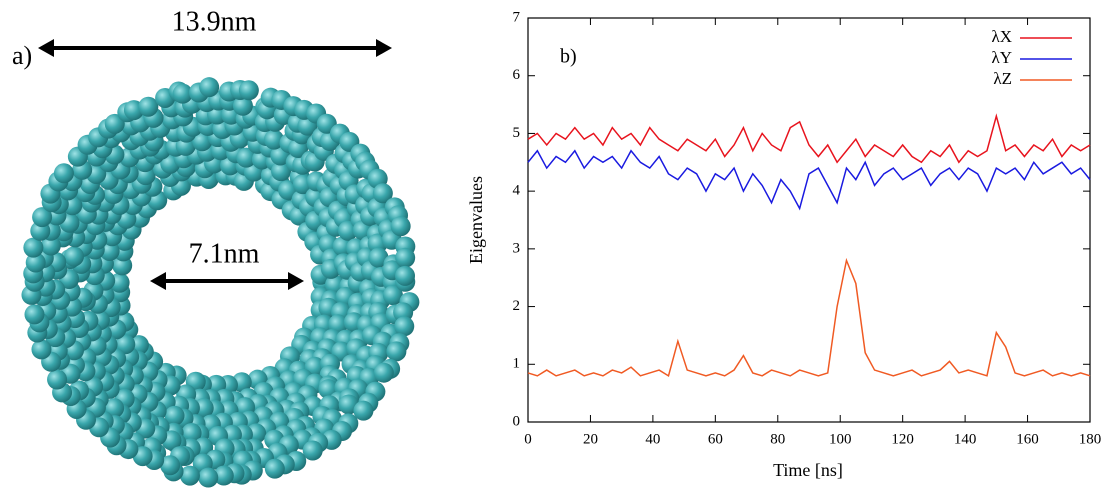  Describe the element at coordinates (517, 191) in the screenshot. I see `y-tick-label: 4` at that location.